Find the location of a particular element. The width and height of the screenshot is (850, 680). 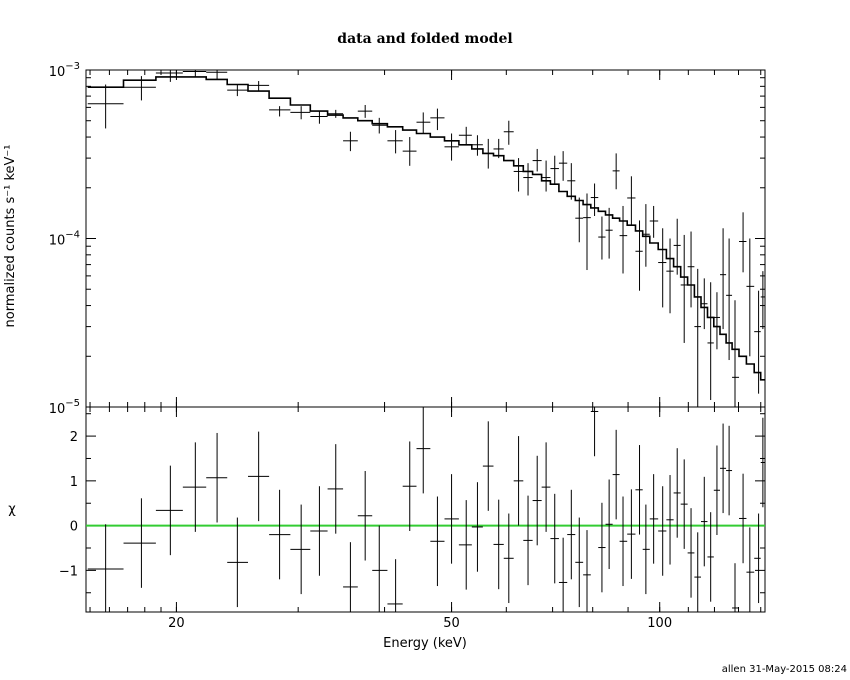

x-tick-label: 50 is located at coordinates (451, 623).